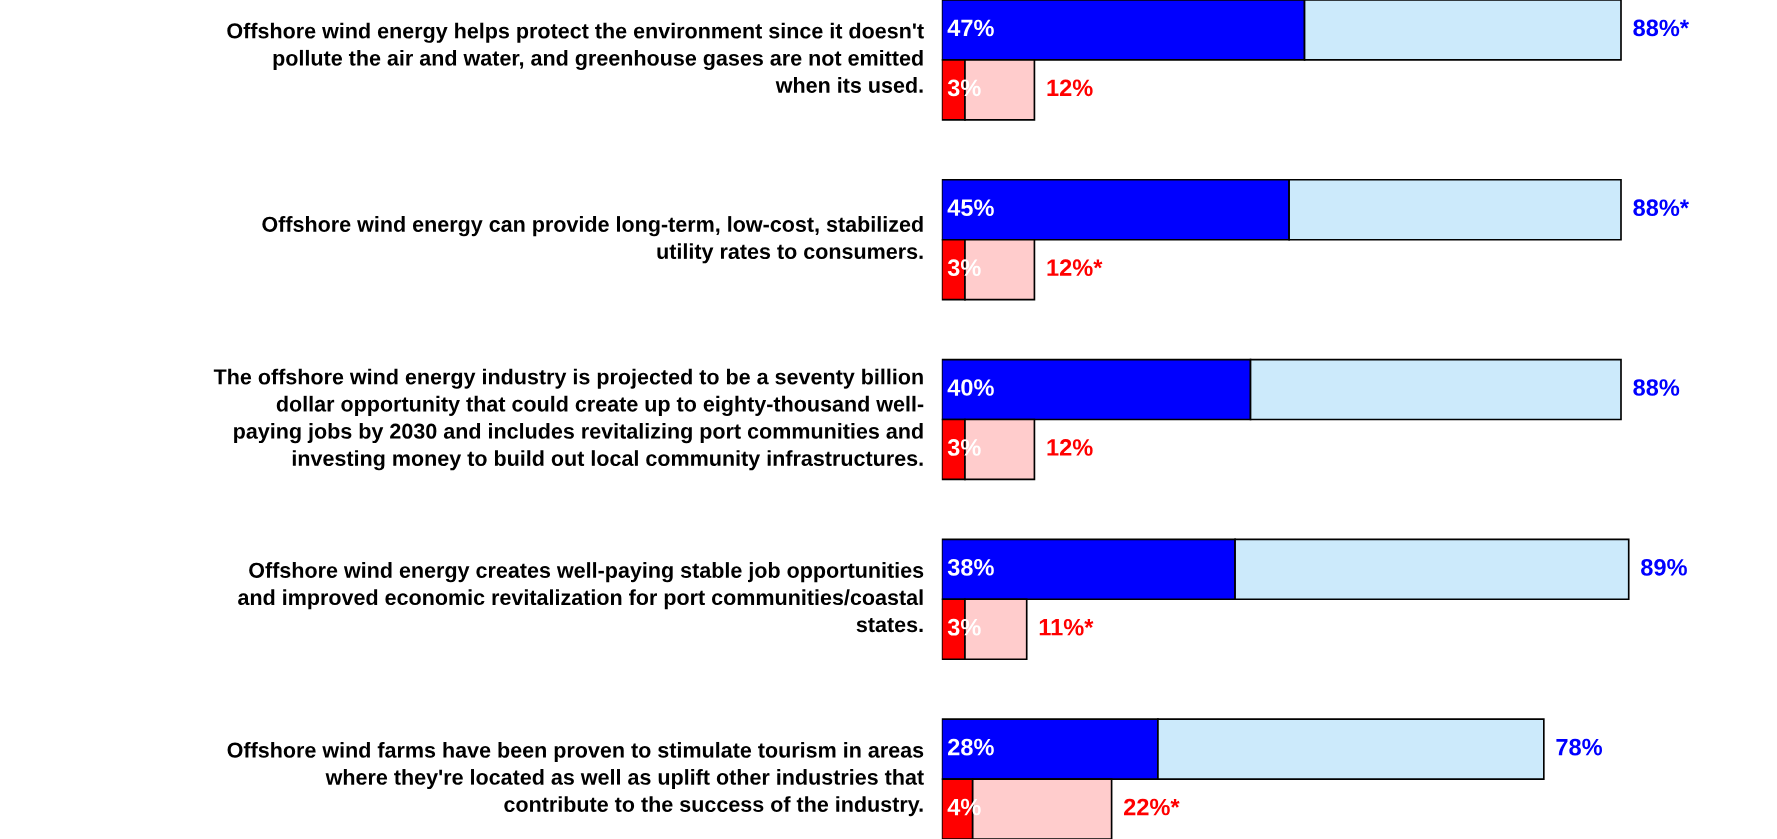 This screenshot has height=839, width=1777. What do you see at coordinates (1656, 387) in the screenshot?
I see `total-label: 88%` at bounding box center [1656, 387].